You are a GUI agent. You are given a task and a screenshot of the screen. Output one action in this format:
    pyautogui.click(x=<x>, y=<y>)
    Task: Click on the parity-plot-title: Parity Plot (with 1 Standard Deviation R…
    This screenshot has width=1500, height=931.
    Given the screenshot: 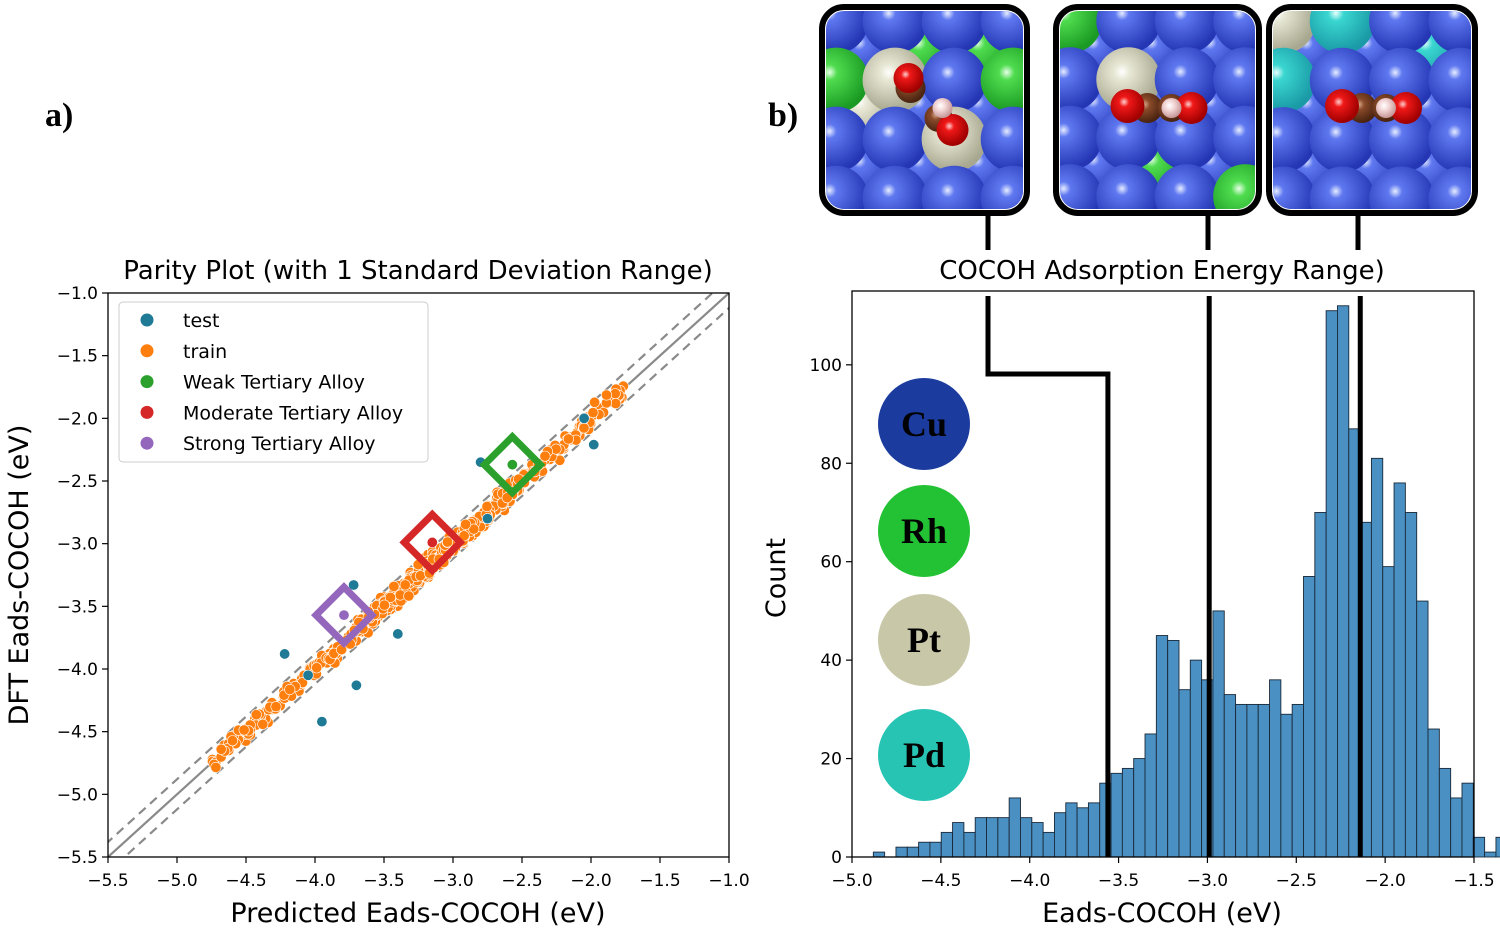 What is the action you would take?
    pyautogui.click(x=418, y=271)
    